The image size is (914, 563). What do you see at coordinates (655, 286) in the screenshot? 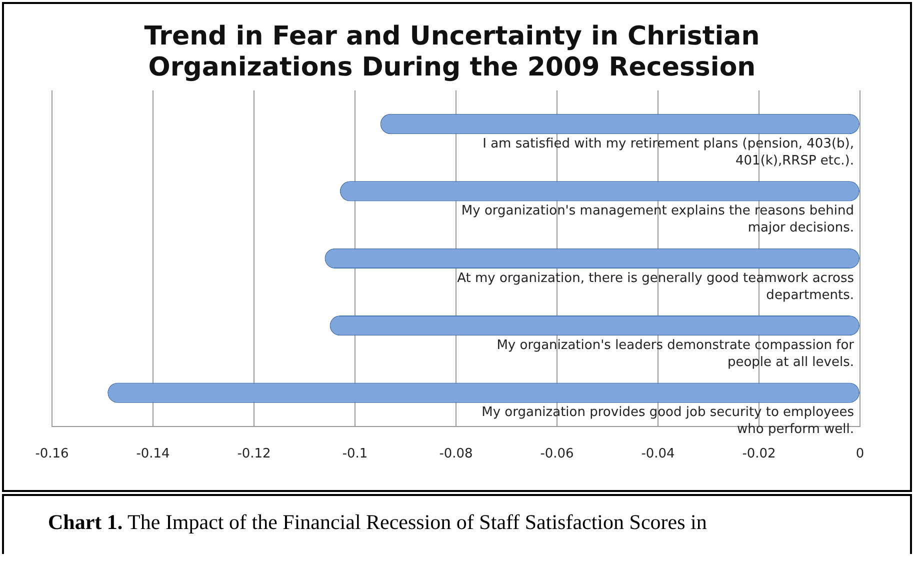
I see `y-tick-label: At my organization, there is generally good teamwork across departments.` at bounding box center [655, 286].